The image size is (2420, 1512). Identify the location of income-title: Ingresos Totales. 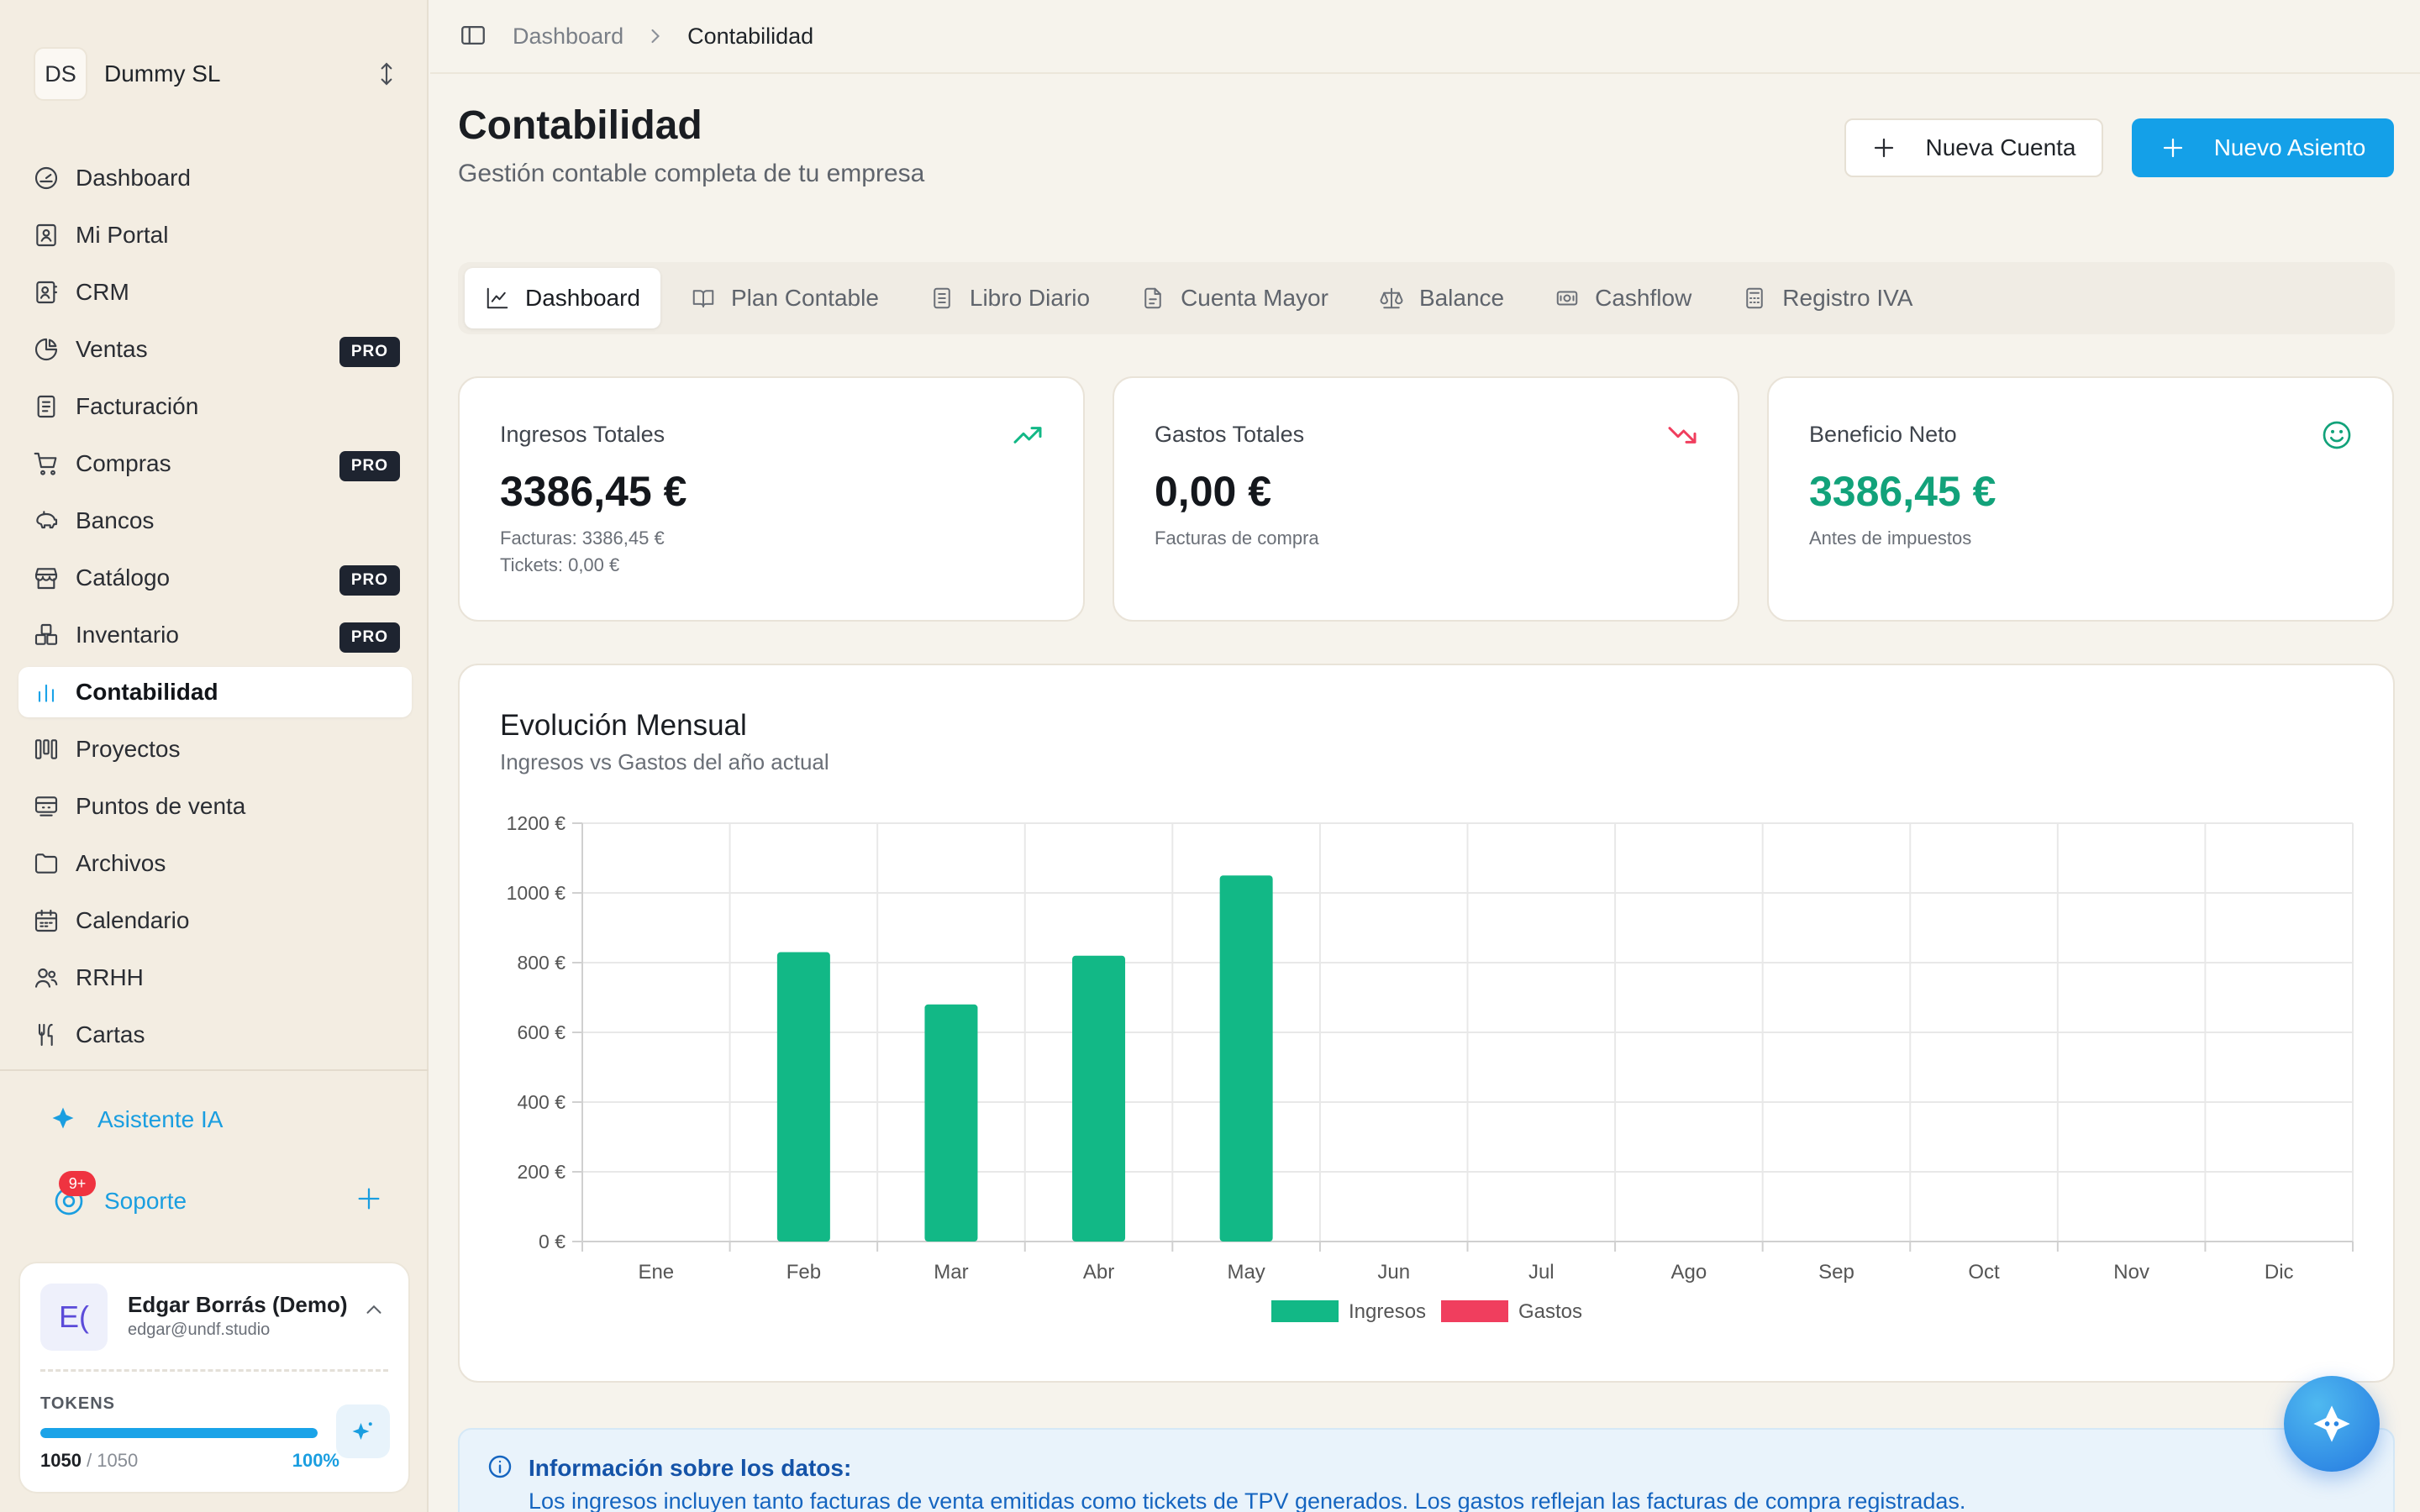
(583, 434).